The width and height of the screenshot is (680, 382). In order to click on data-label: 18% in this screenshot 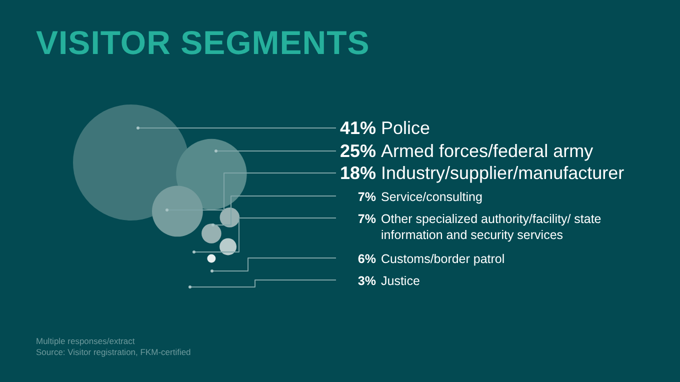, I will do `click(357, 173)`.